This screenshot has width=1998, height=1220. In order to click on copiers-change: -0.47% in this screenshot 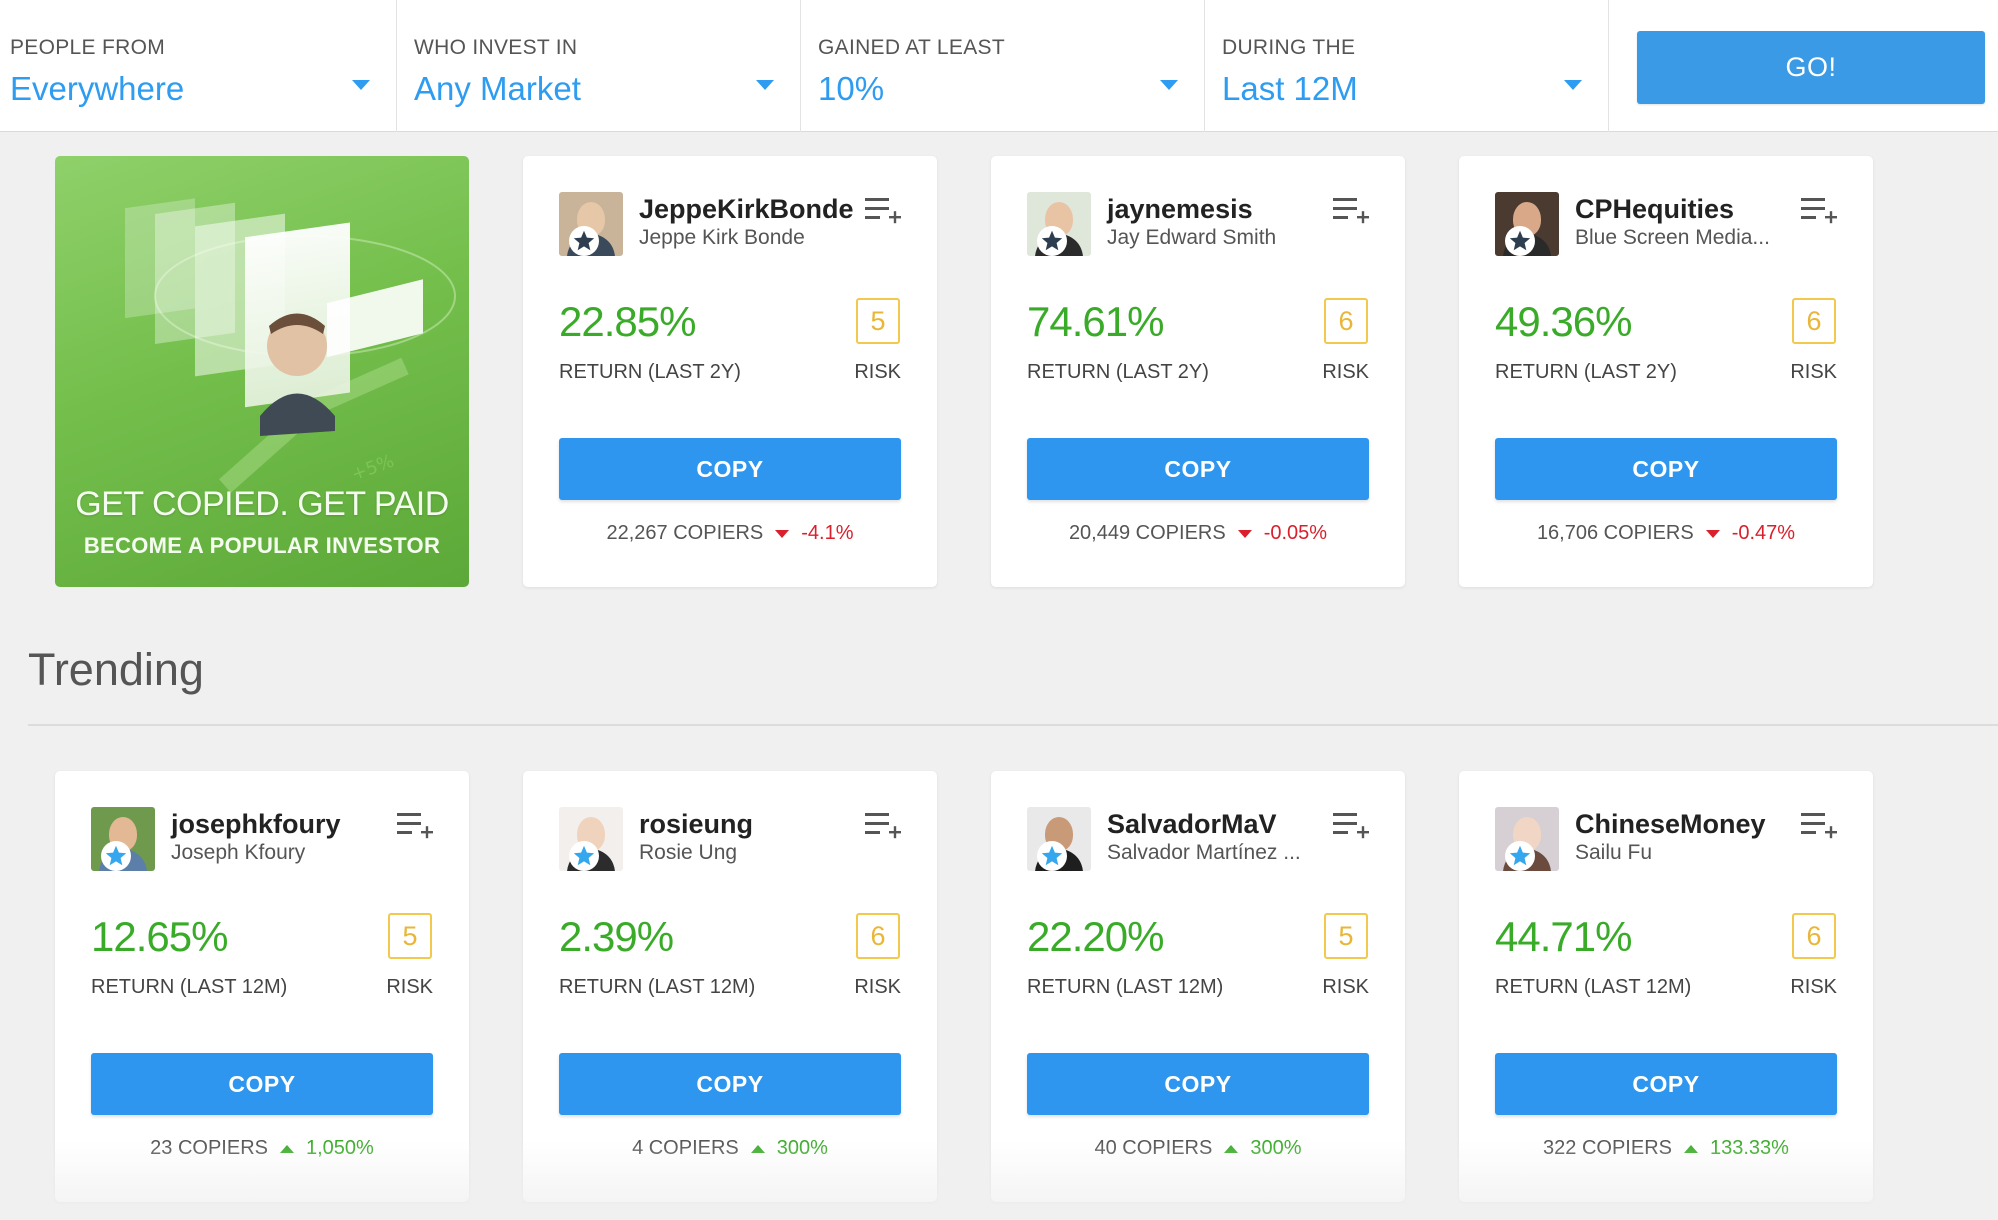, I will do `click(1763, 533)`.